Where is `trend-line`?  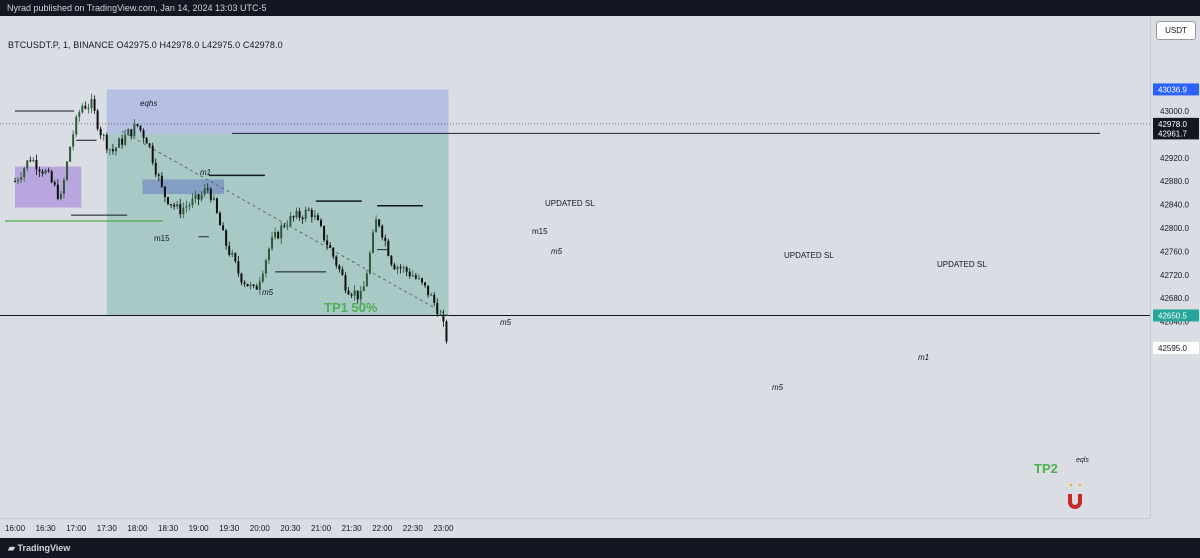
trend-line is located at coordinates (285, 224).